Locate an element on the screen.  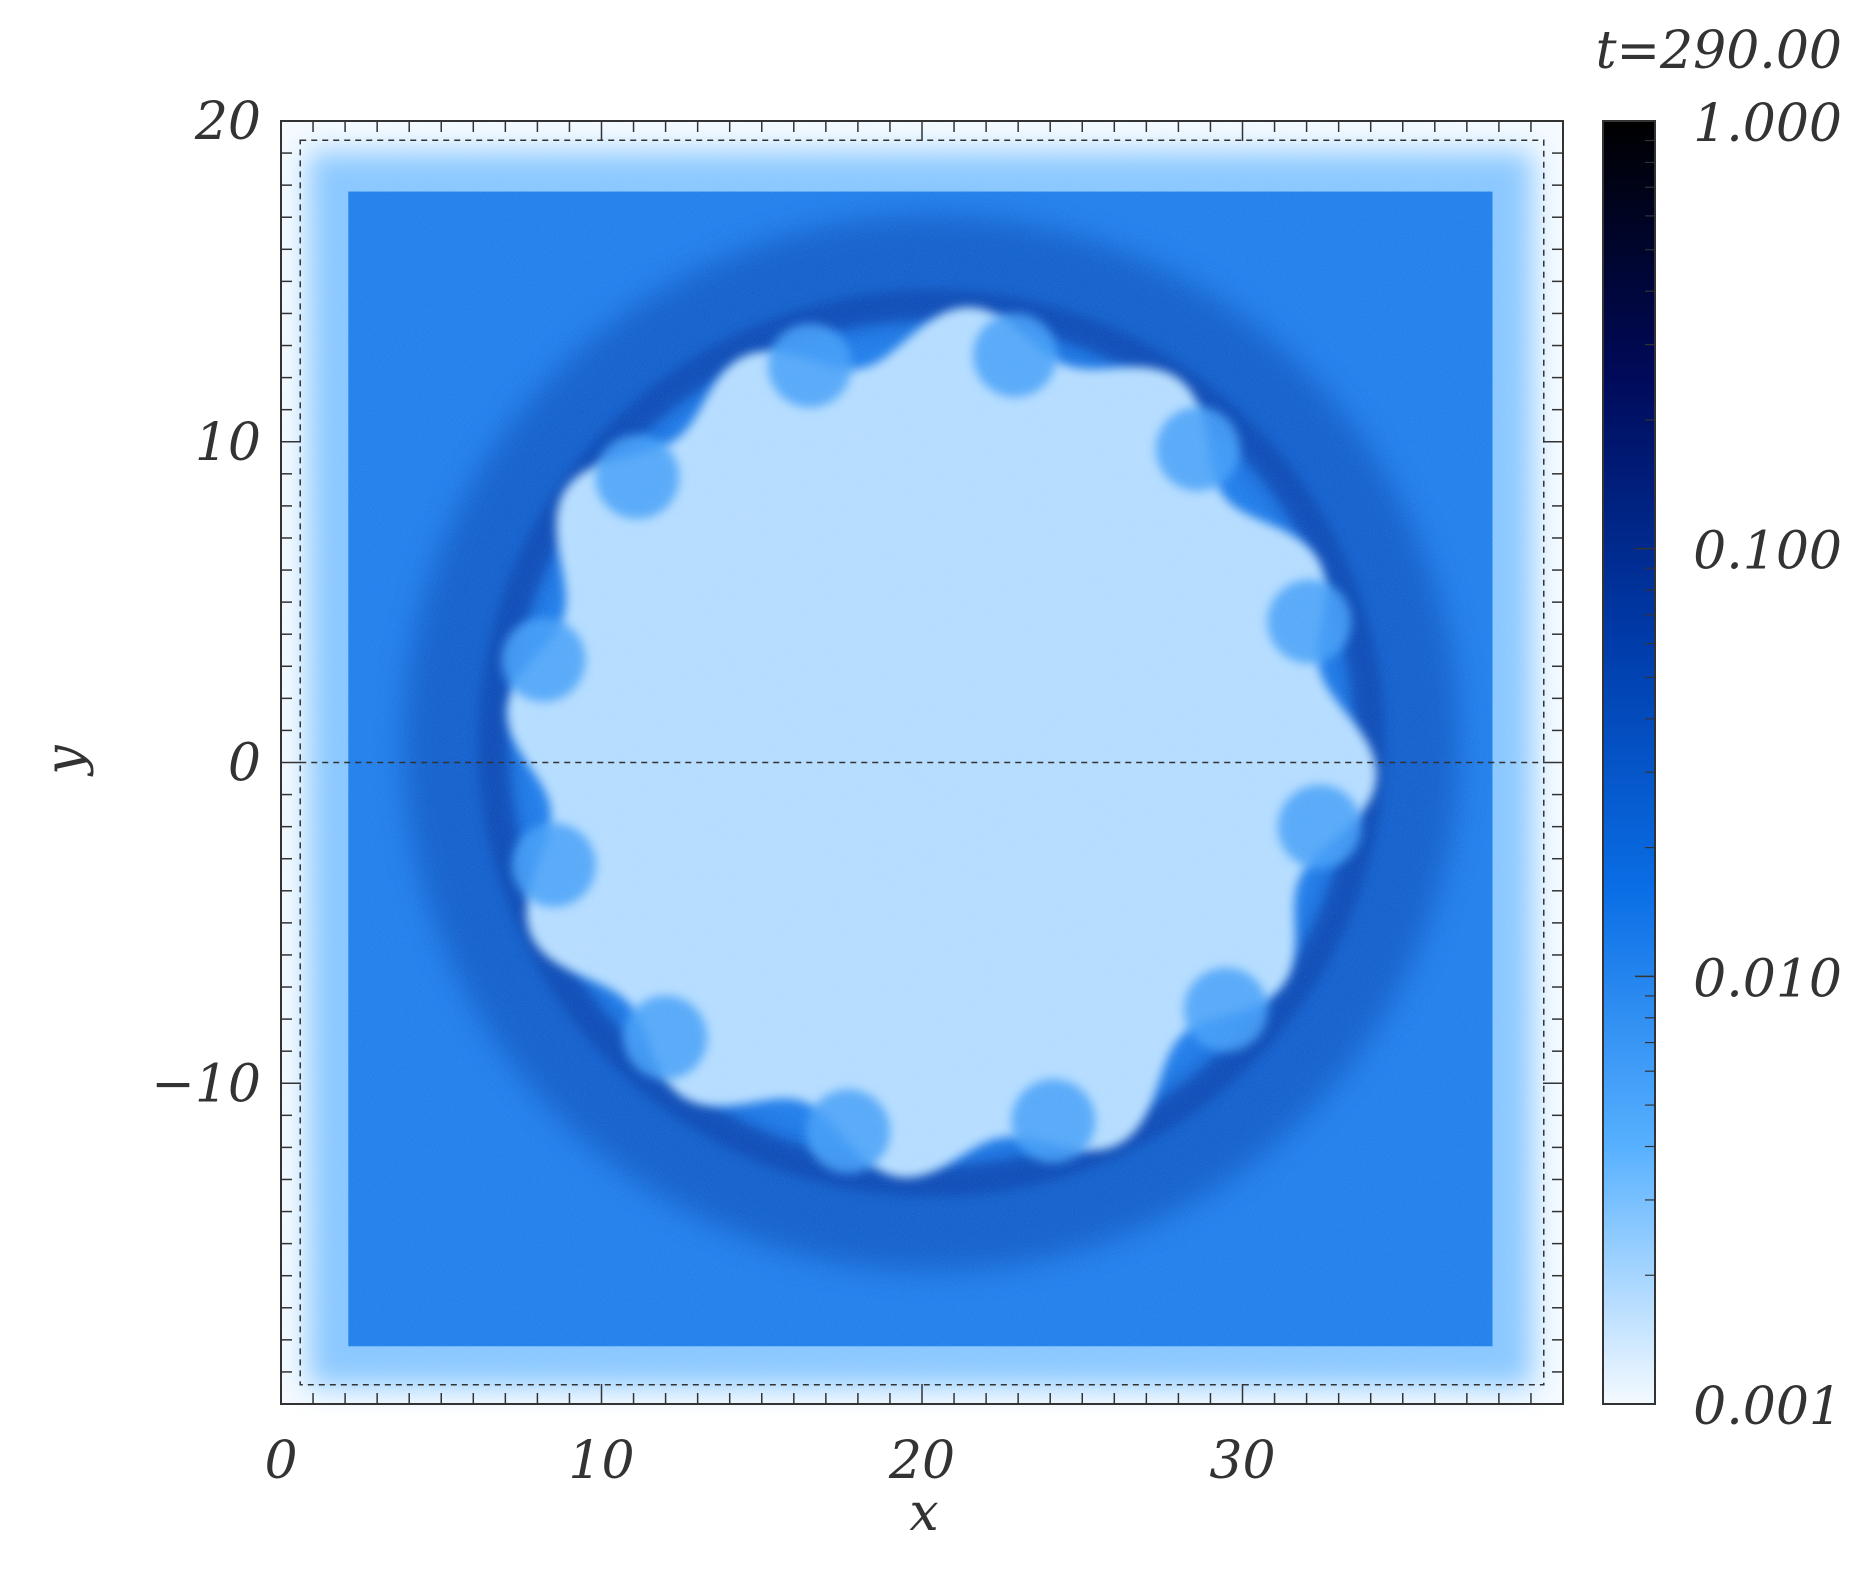
x-axis-label: x is located at coordinates (923, 1513).